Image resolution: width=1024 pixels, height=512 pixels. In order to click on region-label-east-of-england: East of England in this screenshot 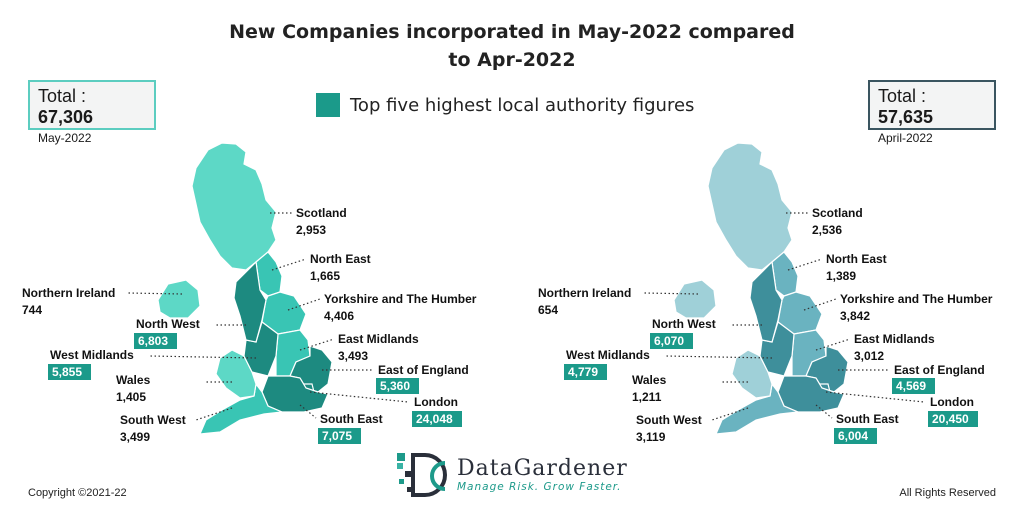, I will do `click(939, 370)`.